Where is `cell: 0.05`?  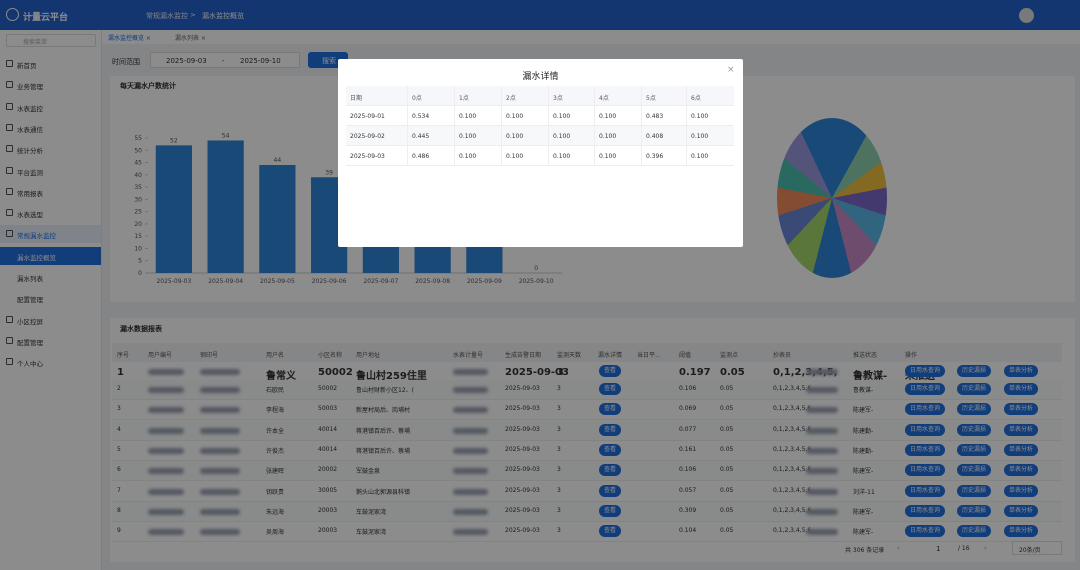 cell: 0.05 is located at coordinates (732, 372).